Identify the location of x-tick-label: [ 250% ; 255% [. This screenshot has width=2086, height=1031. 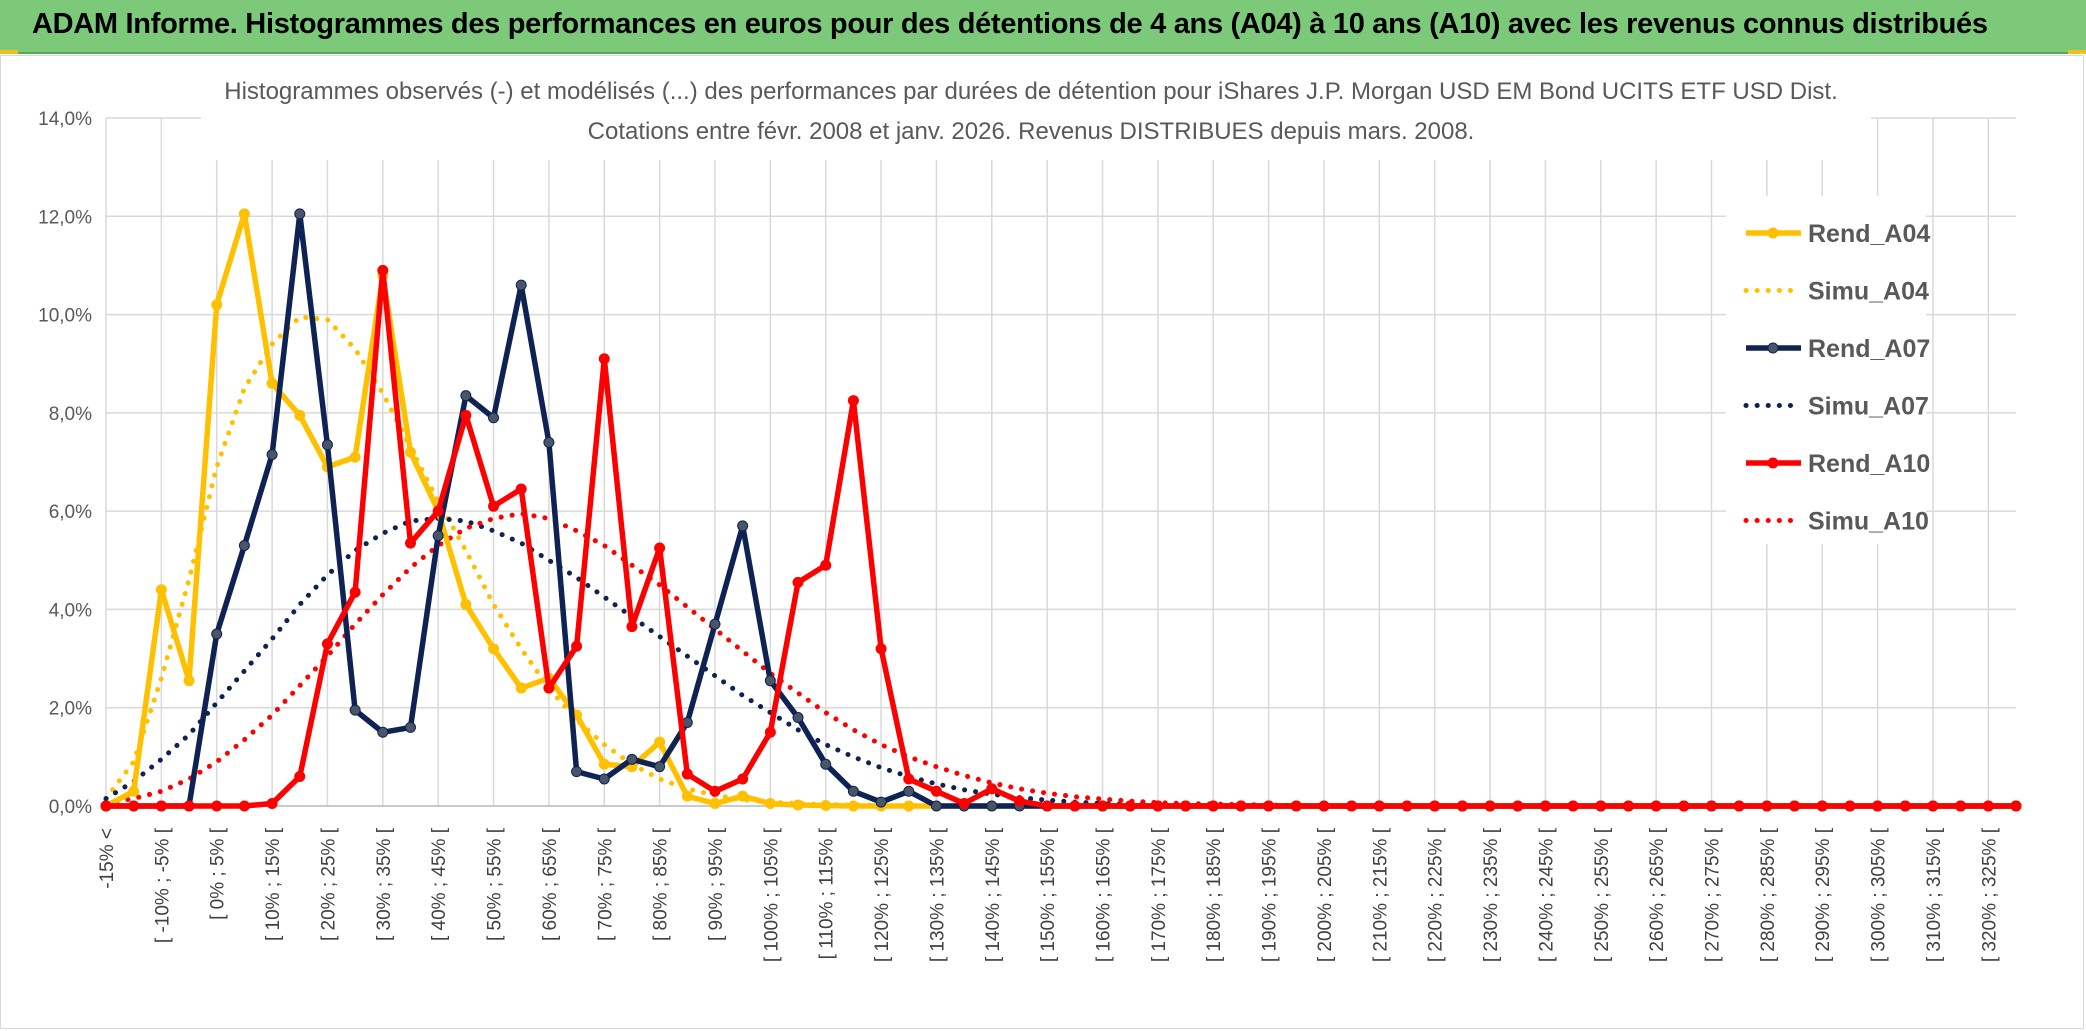
(1602, 894).